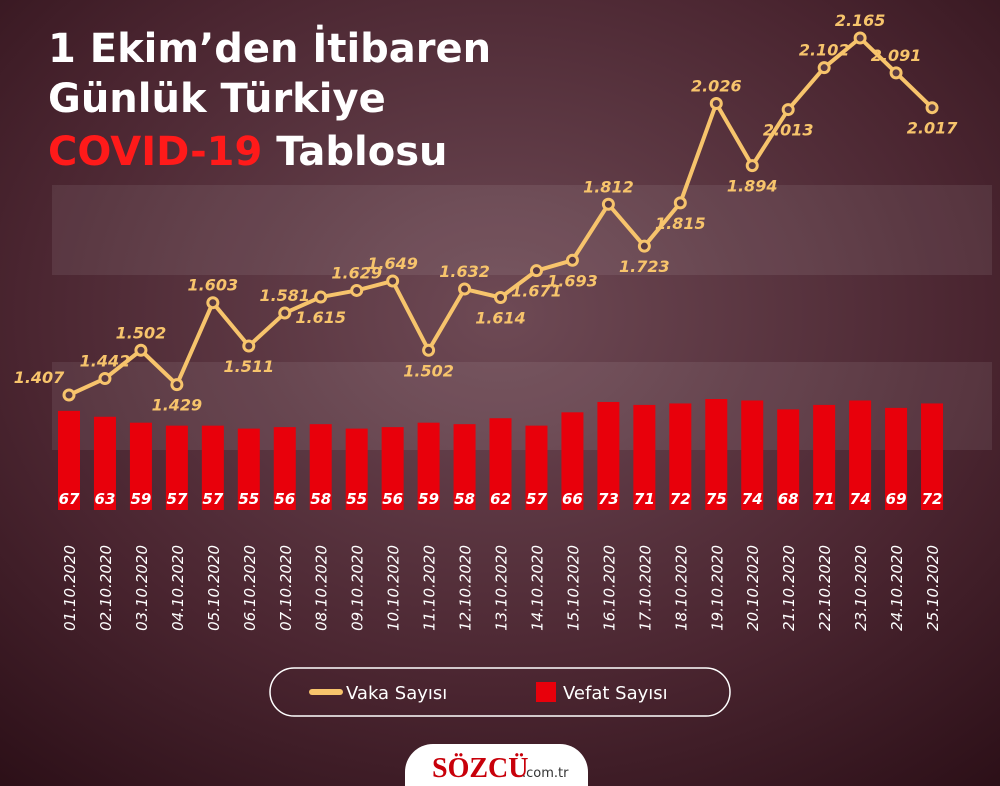 Image resolution: width=1000 pixels, height=786 pixels. I want to click on point-label: 1.603, so click(213, 285).